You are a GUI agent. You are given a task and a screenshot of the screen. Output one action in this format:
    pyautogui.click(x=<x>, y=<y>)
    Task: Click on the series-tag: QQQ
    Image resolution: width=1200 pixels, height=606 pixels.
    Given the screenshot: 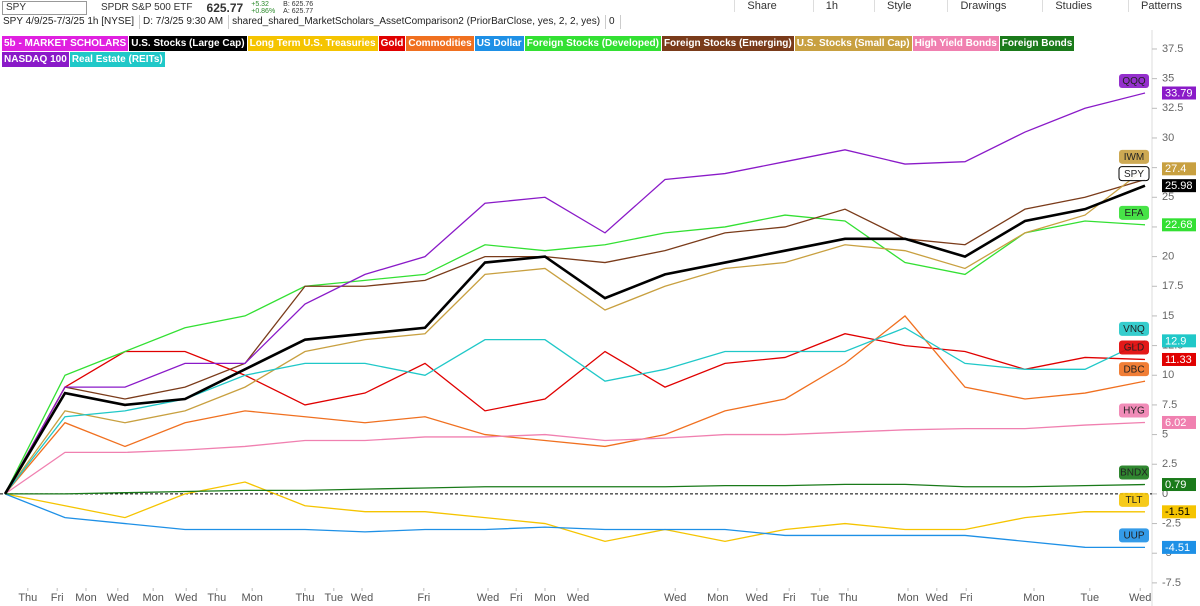 What is the action you would take?
    pyautogui.click(x=1134, y=81)
    